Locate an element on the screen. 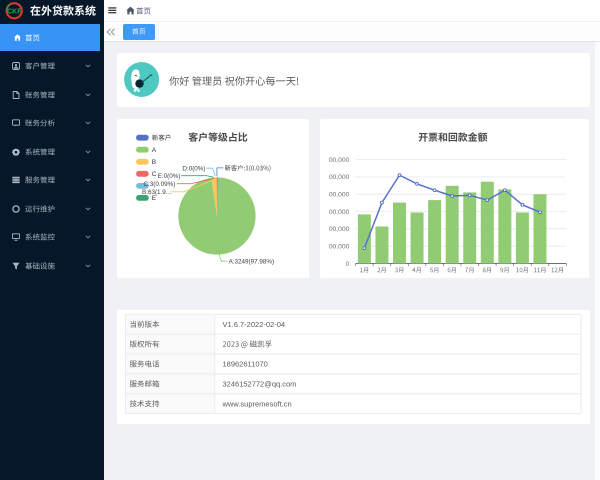 The image size is (600, 480). svg-text: E is located at coordinates (154, 199).